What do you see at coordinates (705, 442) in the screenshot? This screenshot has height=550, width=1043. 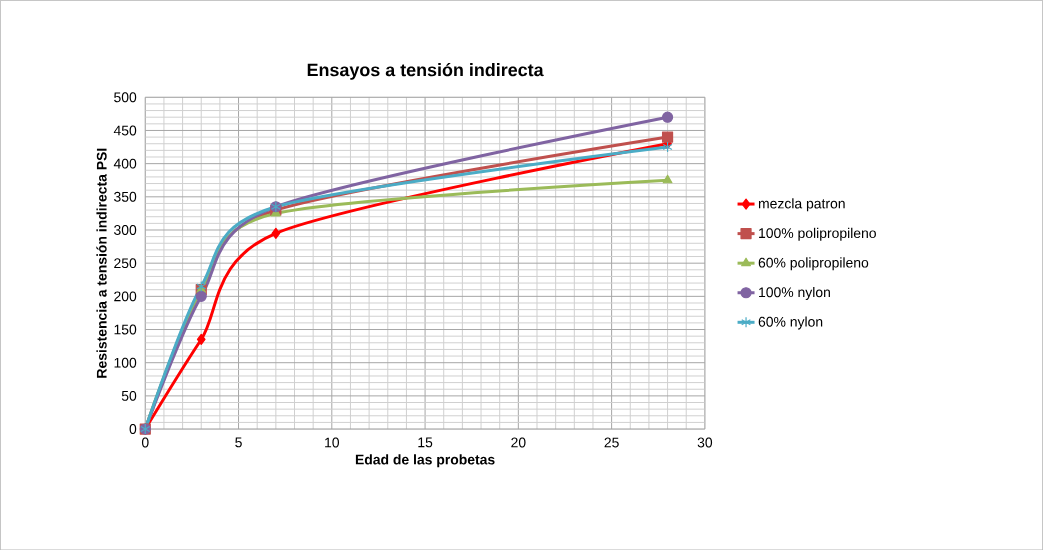 I see `x-tick-label: 30` at bounding box center [705, 442].